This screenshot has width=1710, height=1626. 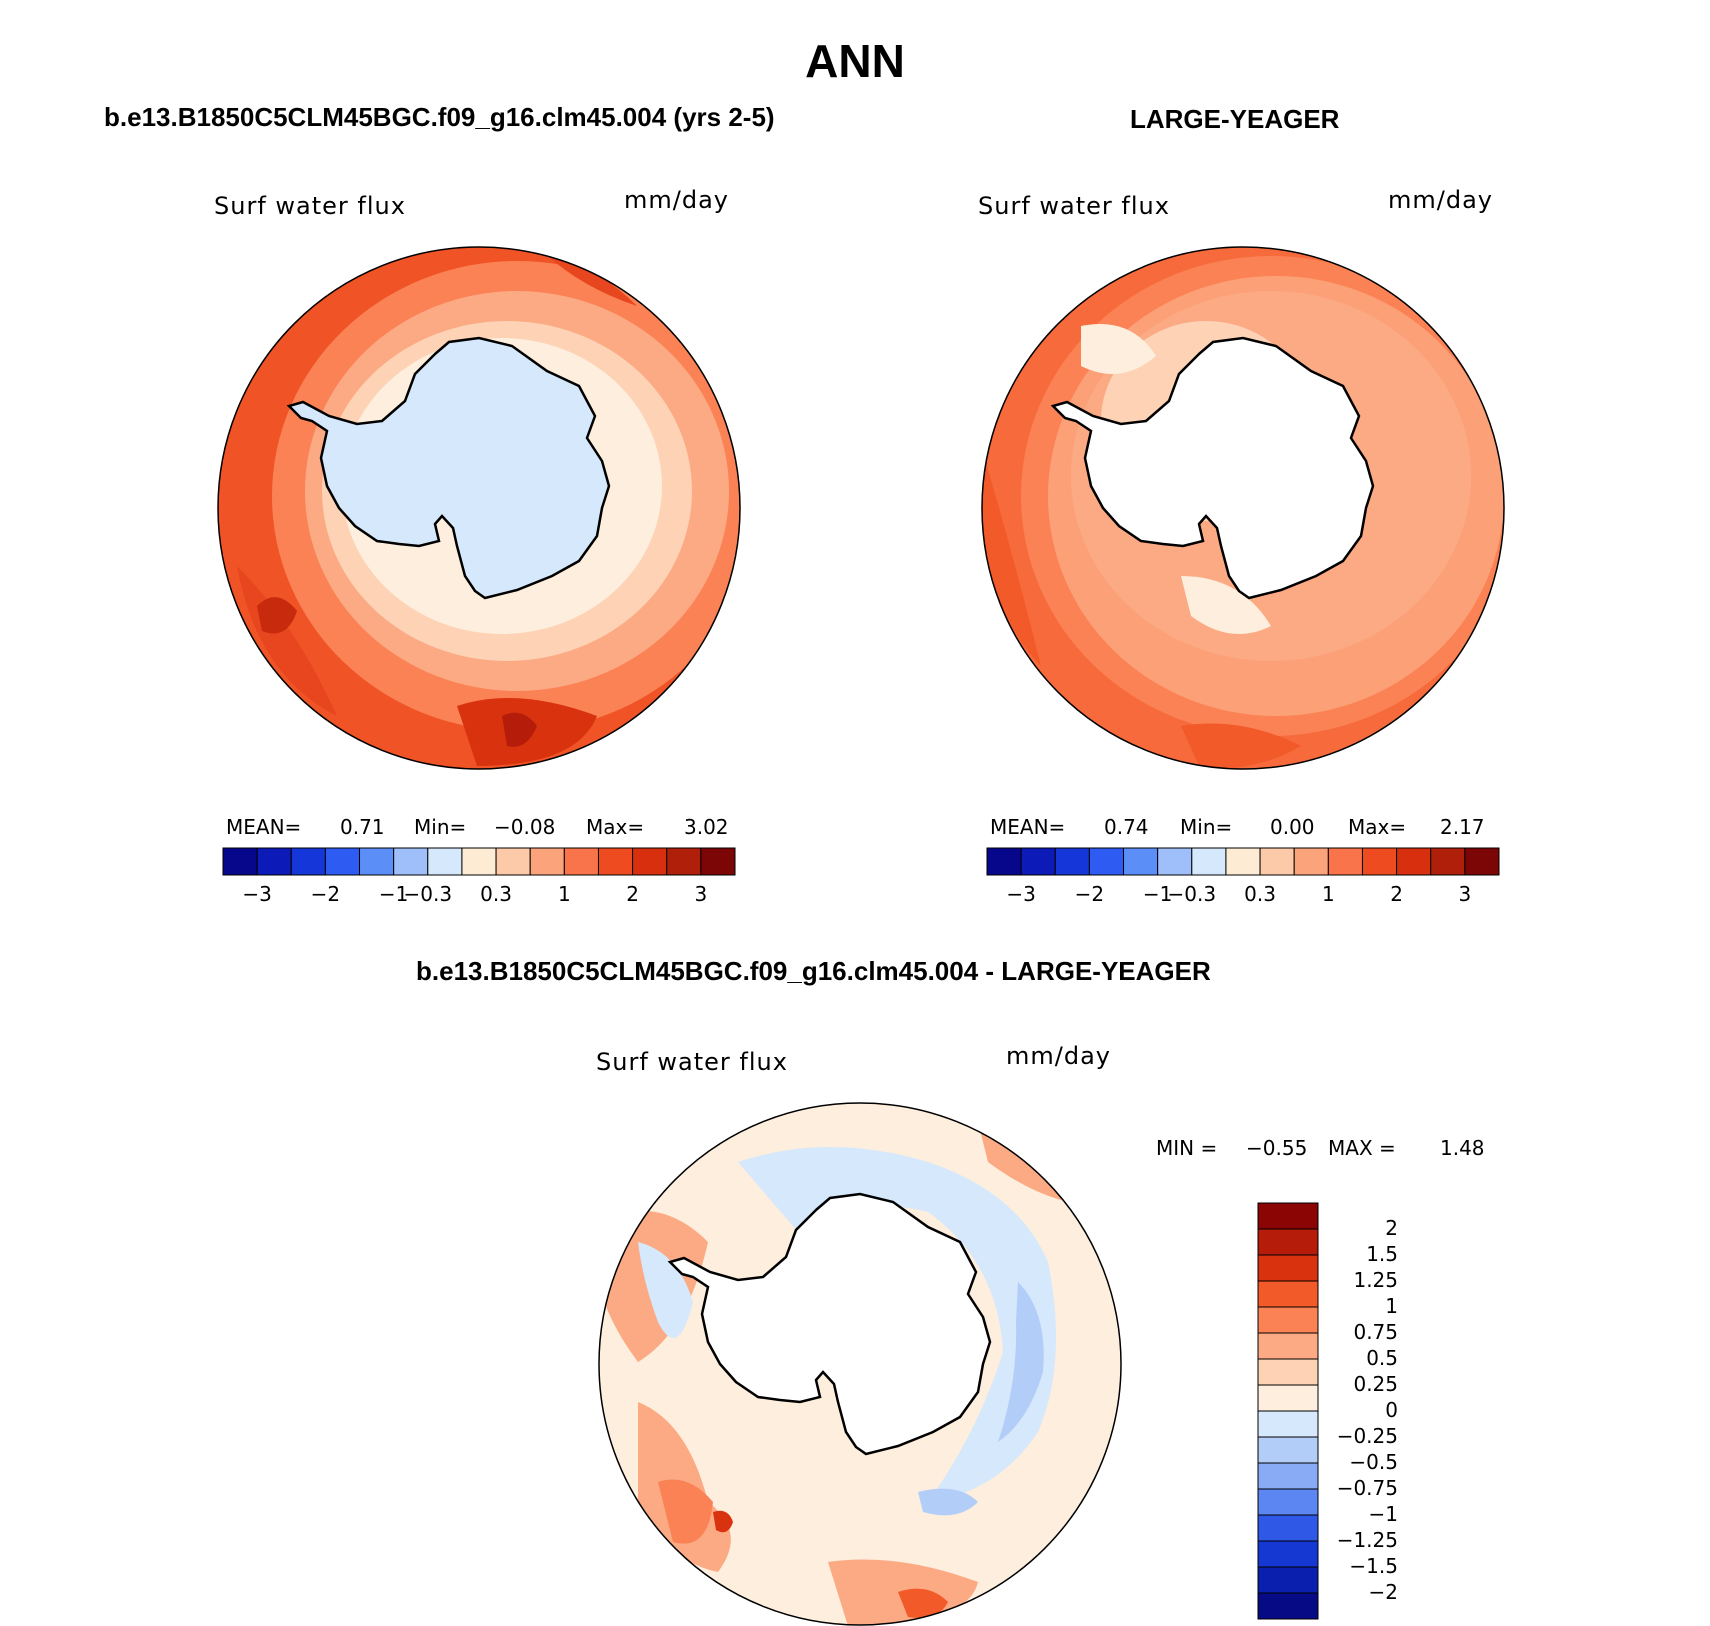 What do you see at coordinates (310, 206) in the screenshot?
I see `panel-1-variable-label: Surf water flux` at bounding box center [310, 206].